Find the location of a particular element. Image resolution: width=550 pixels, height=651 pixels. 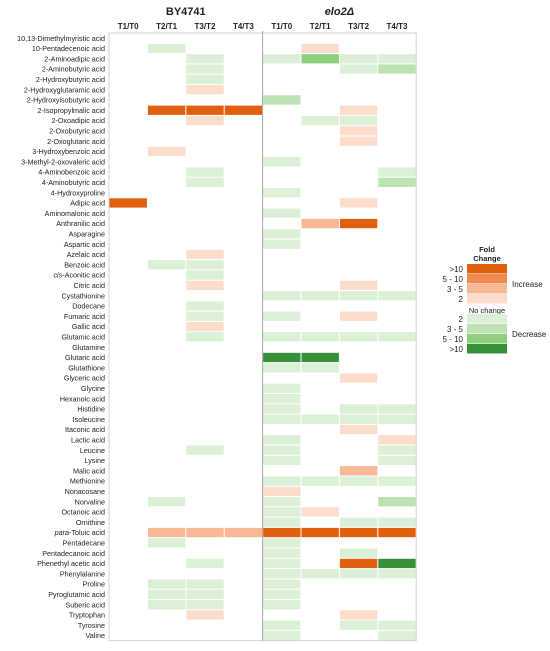

heatmap-column-labels: T1/T0 T2/T1 T3/T2 T4/T3 T1/T0 T2/T1 T3/T2 T4/T3 is located at coordinates (263, 26).